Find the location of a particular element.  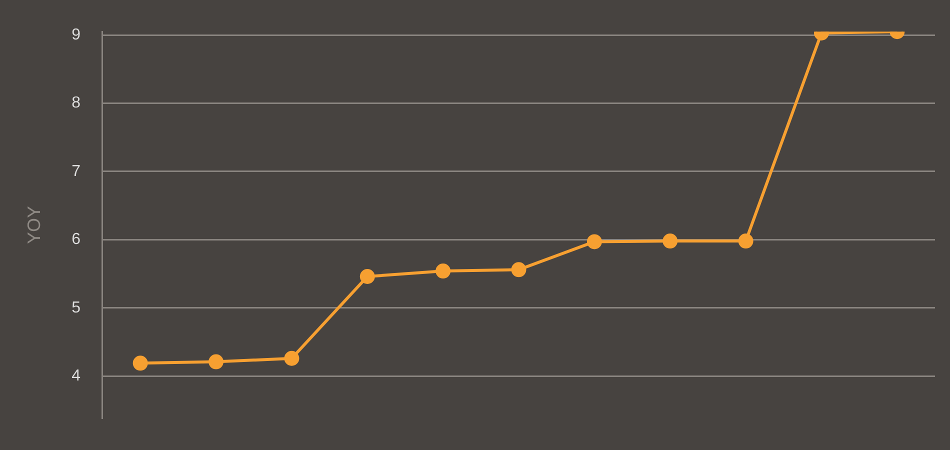

y-axis-title: YOY is located at coordinates (34, 225).